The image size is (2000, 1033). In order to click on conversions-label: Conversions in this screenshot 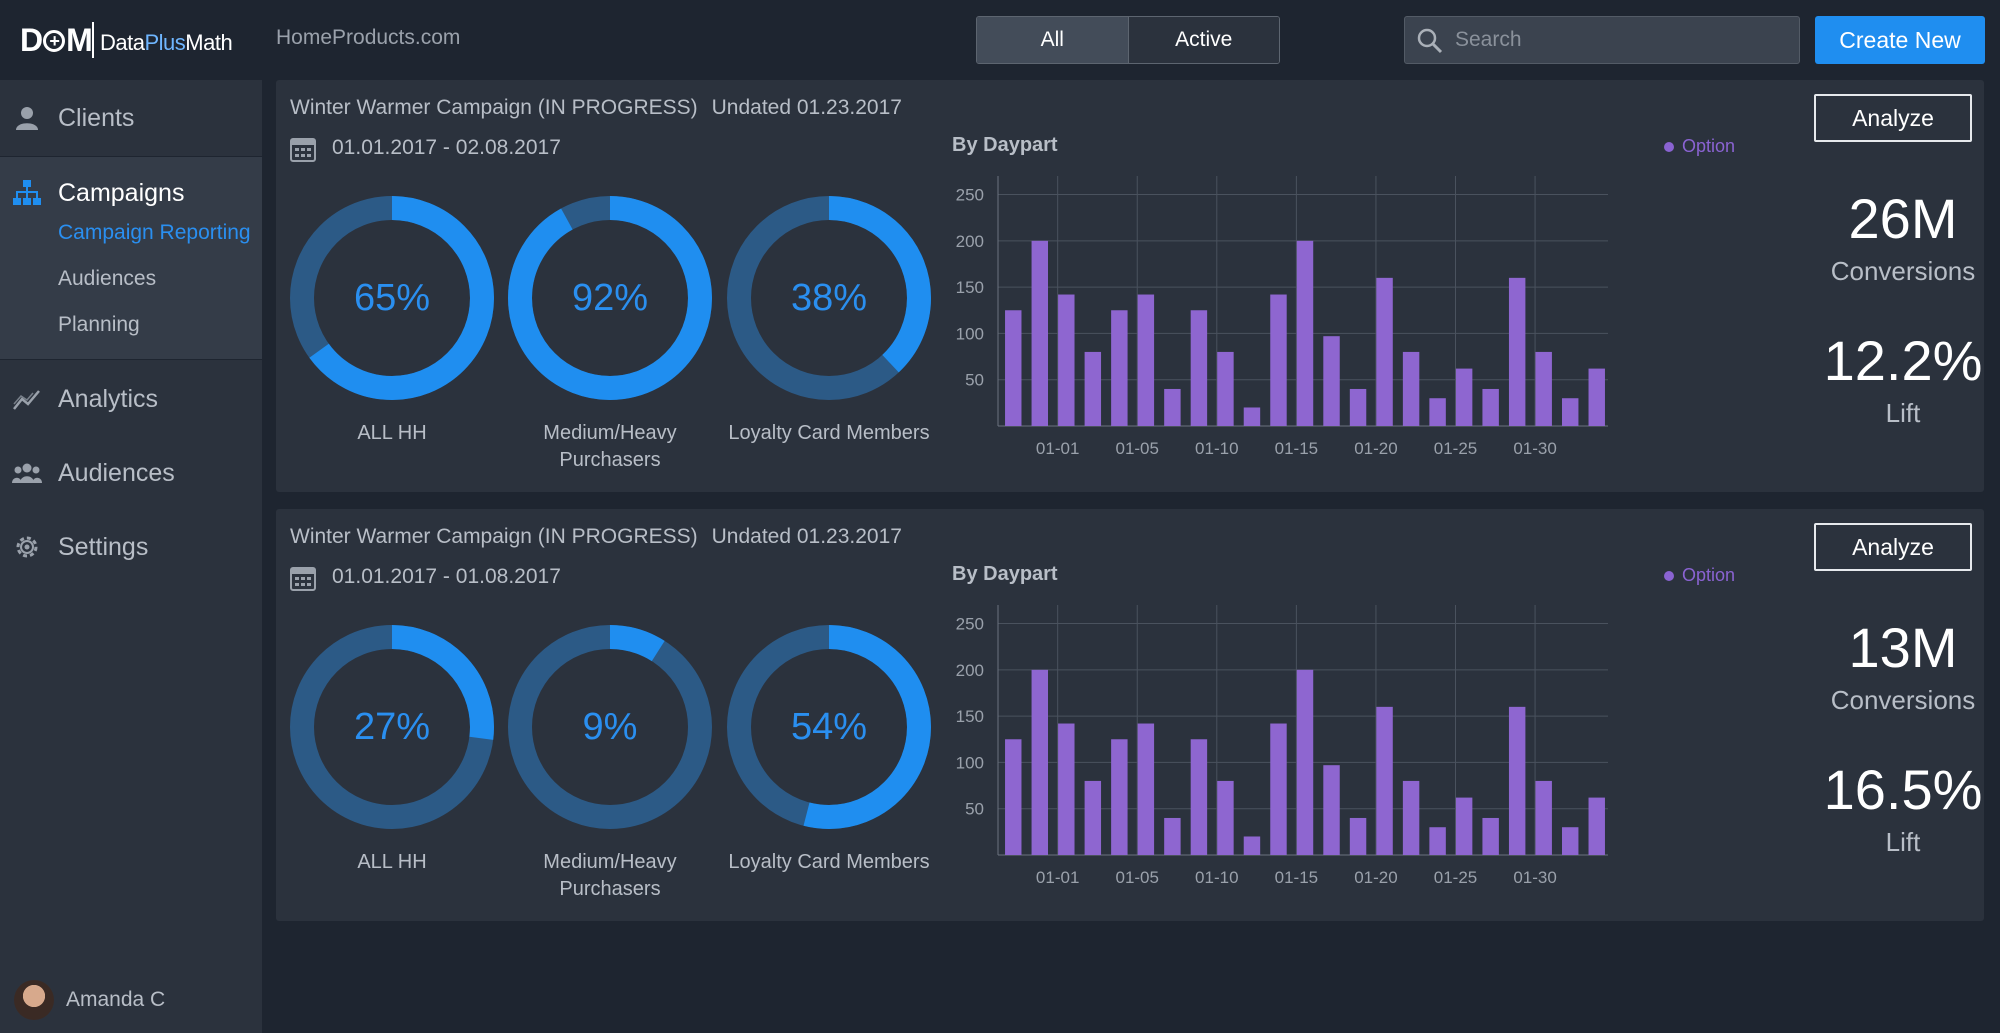, I will do `click(1903, 271)`.